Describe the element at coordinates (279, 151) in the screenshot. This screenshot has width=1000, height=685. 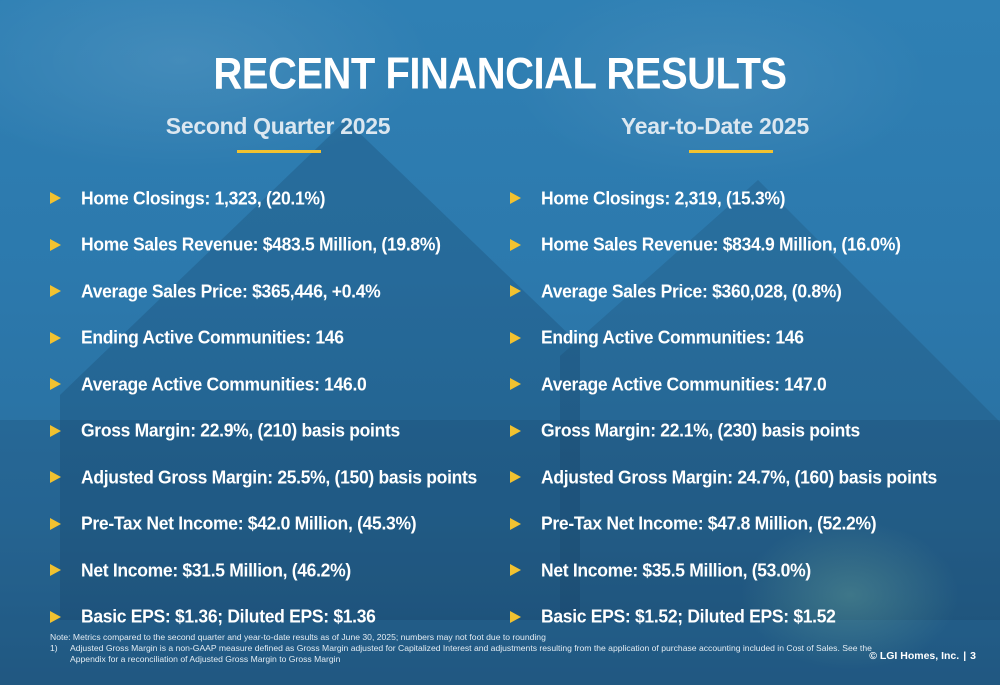
I see `left-heading-underline` at that location.